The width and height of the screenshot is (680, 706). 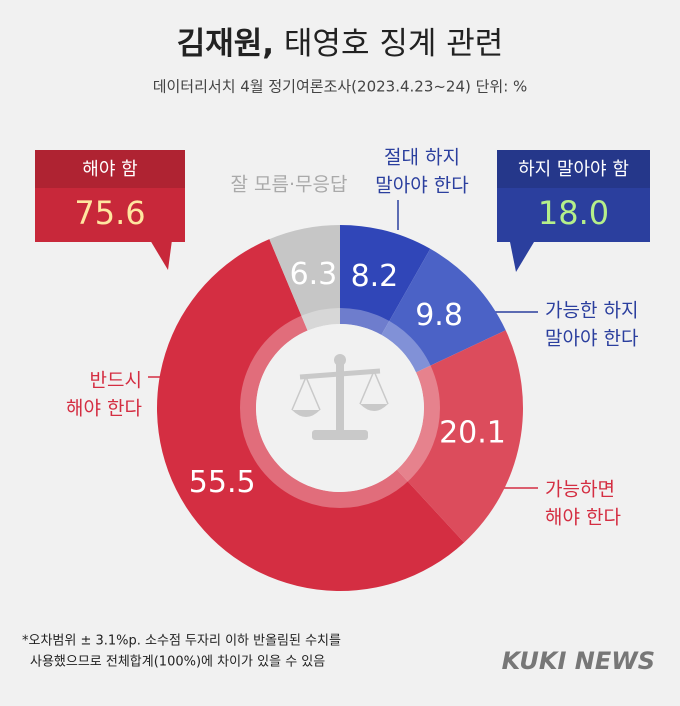 I want to click on category-label: 반드시, so click(x=116, y=381).